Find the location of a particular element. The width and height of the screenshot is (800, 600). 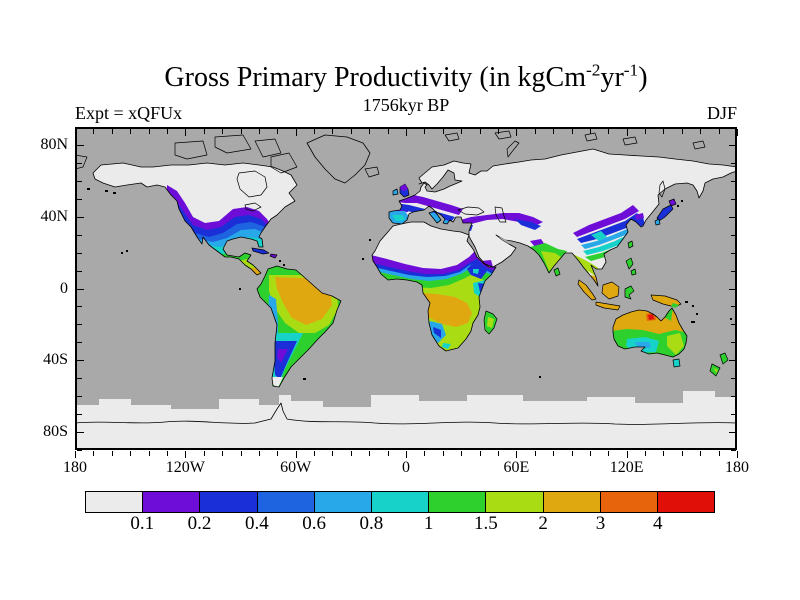

ticks-left is located at coordinates (81, 289).